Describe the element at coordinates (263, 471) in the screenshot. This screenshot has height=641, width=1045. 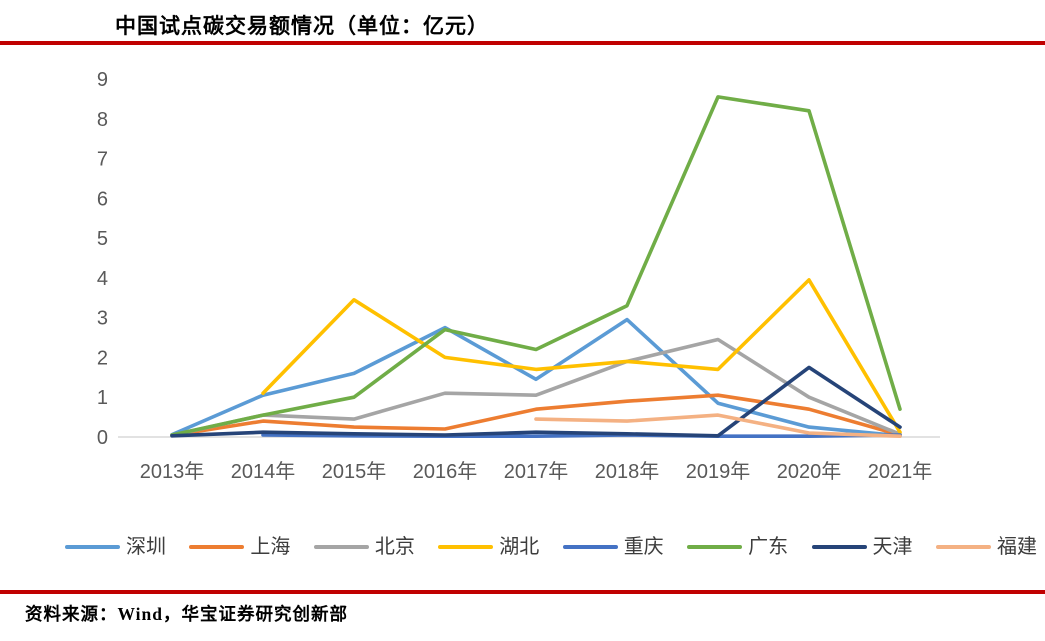
I see `x-tick-label: 2014年` at that location.